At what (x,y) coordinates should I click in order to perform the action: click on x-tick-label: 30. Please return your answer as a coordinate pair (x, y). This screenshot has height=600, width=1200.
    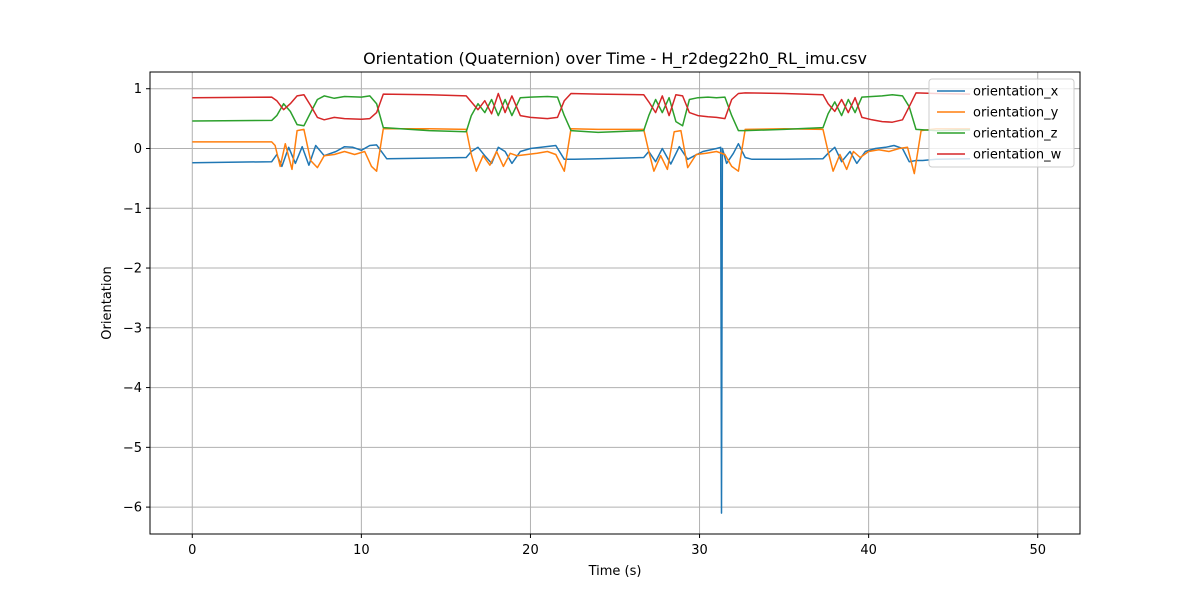
    Looking at the image, I should click on (699, 550).